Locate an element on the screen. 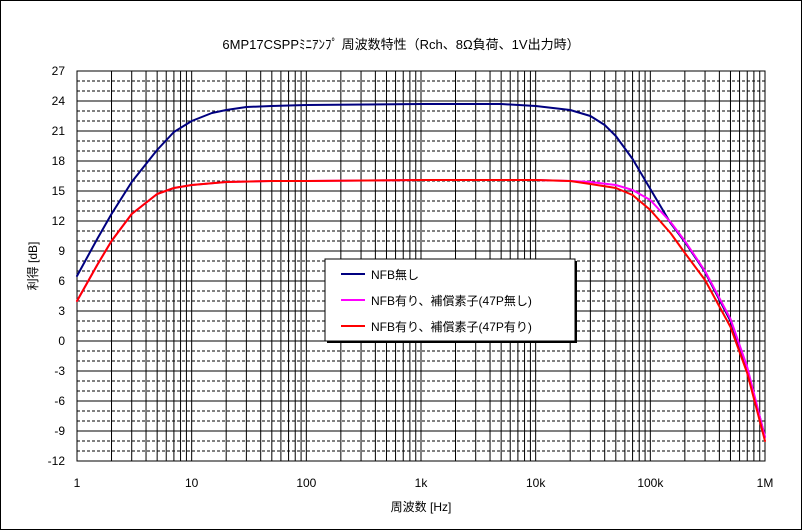  legend: NFB無し NFB有り、補償素子(47P無し) NFB有り、補償素子(47P有り) is located at coordinates (450, 300).